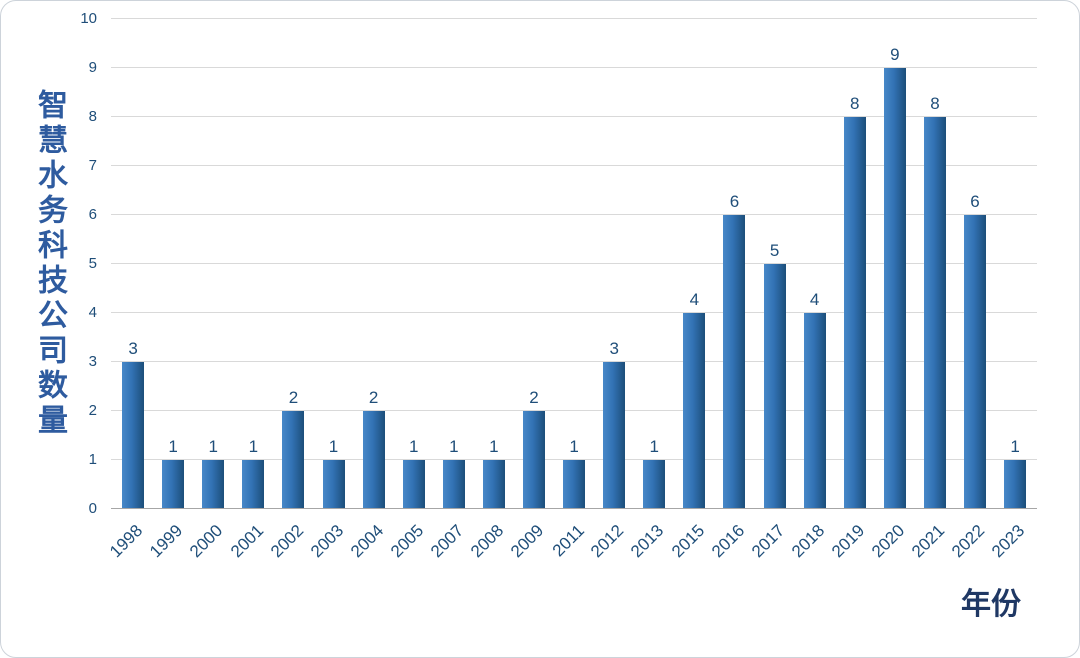 This screenshot has height=658, width=1080. I want to click on bar-group-2000: 1 2000, so click(209, 290).